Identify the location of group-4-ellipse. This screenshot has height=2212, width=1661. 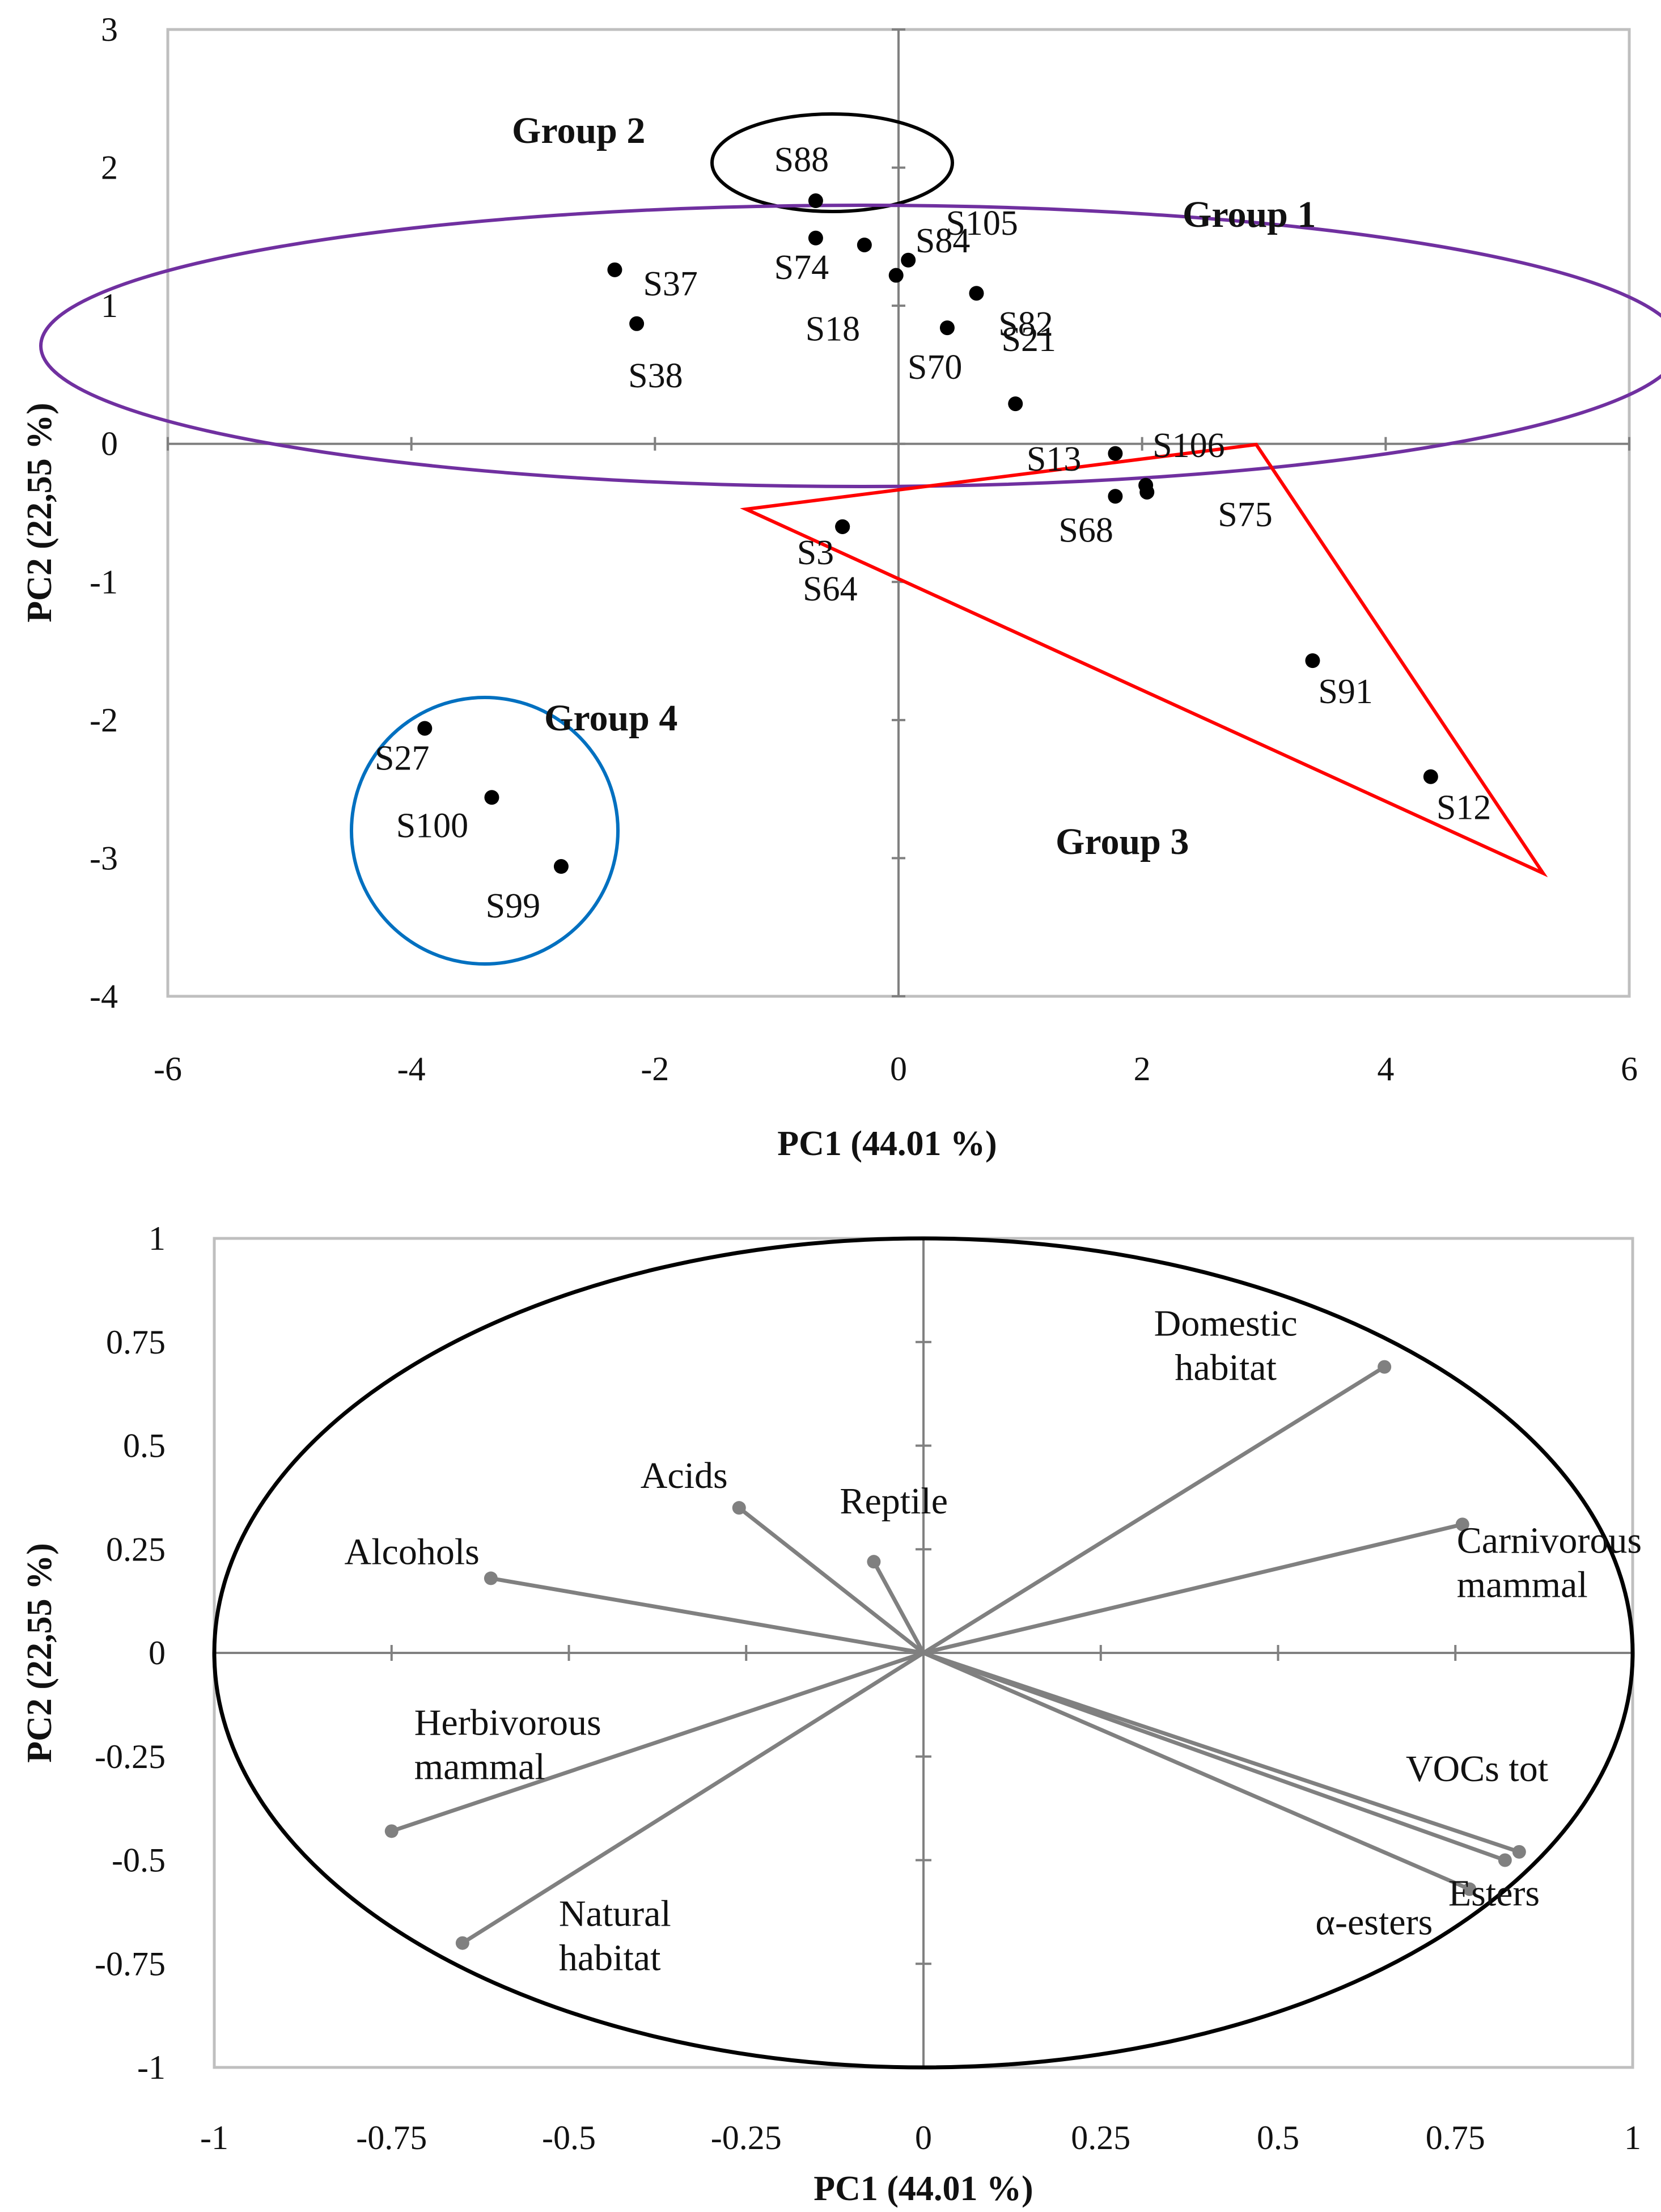
(485, 831).